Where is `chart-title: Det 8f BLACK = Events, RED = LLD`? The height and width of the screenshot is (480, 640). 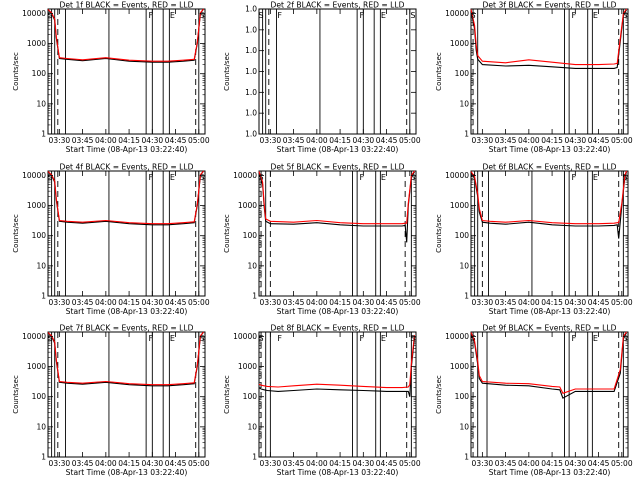 chart-title: Det 8f BLACK = Events, RED = LLD is located at coordinates (338, 328).